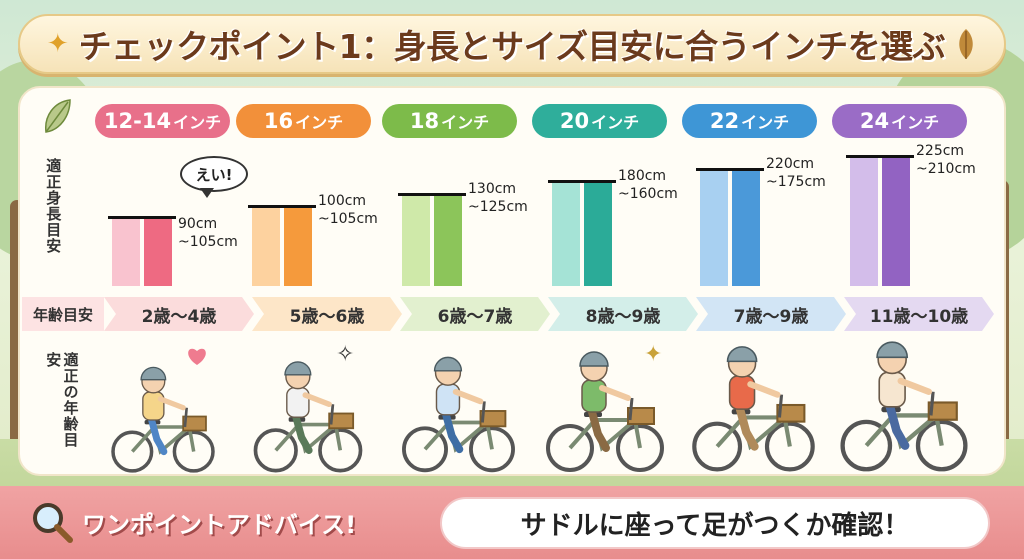  Describe the element at coordinates (771, 314) in the screenshot. I see `age-segment: 7歳〜9歳` at that location.